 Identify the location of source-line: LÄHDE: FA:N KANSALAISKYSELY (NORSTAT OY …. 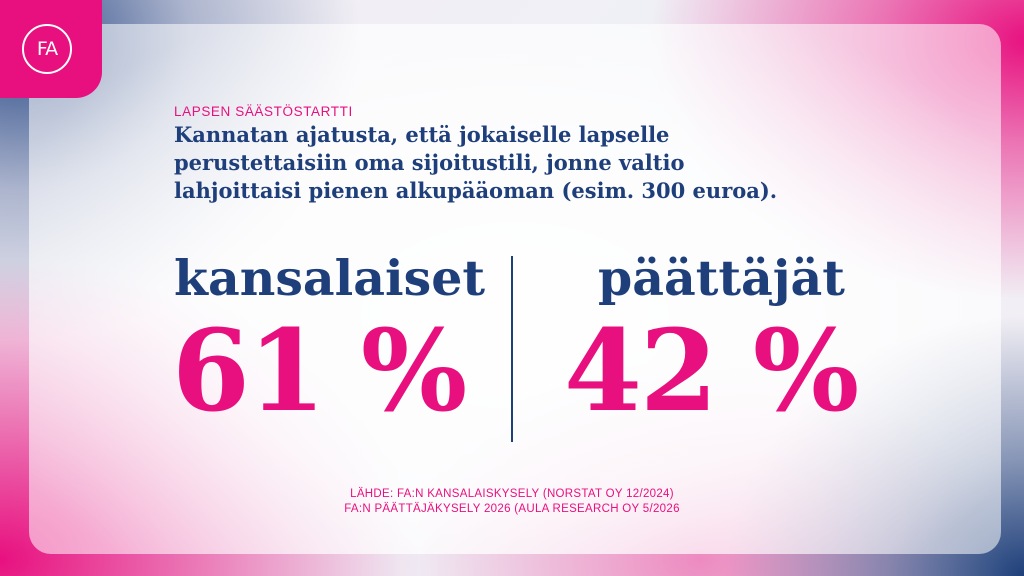
(512, 494).